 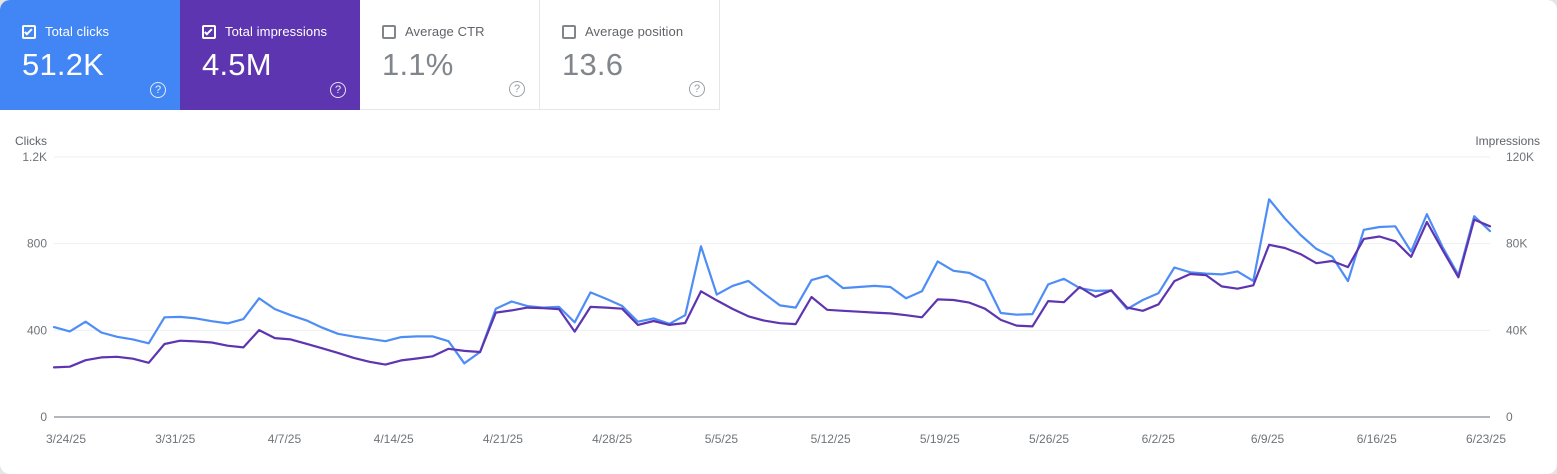 What do you see at coordinates (1486, 439) in the screenshot?
I see `x-axis-tick-label: 6/23/25` at bounding box center [1486, 439].